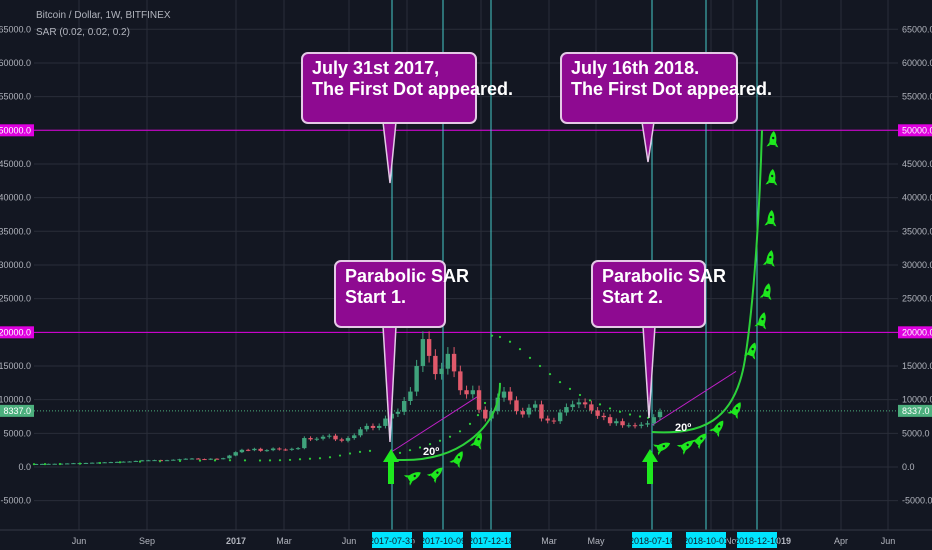 This screenshot has height=550, width=932. I want to click on y-tick-label: 55000.0, so click(917, 97).